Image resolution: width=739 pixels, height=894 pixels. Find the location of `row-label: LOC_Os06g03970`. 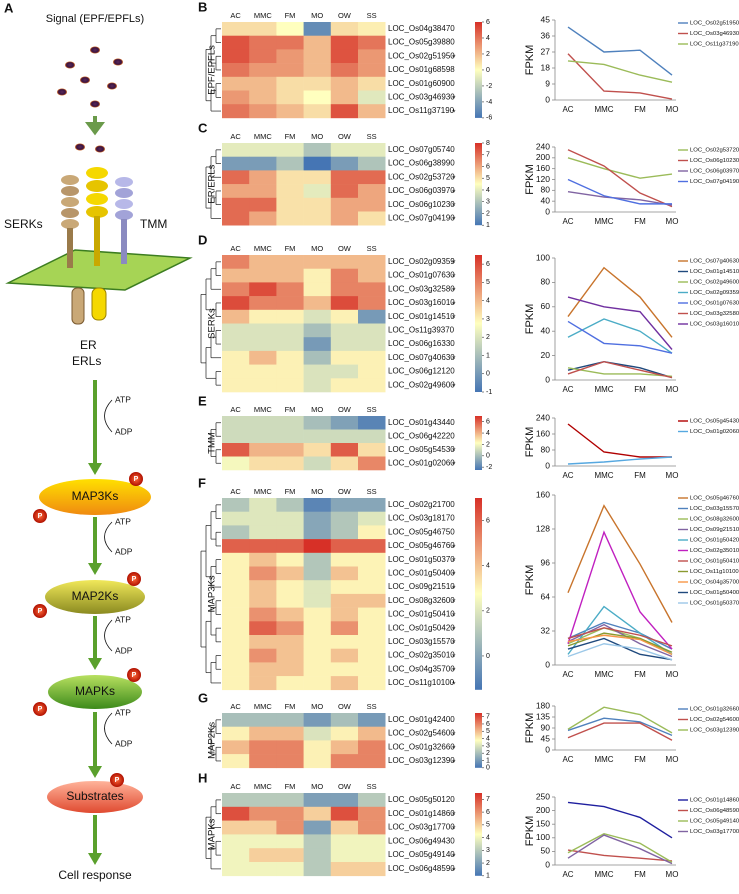

row-label: LOC_Os06g03970 is located at coordinates (421, 190).